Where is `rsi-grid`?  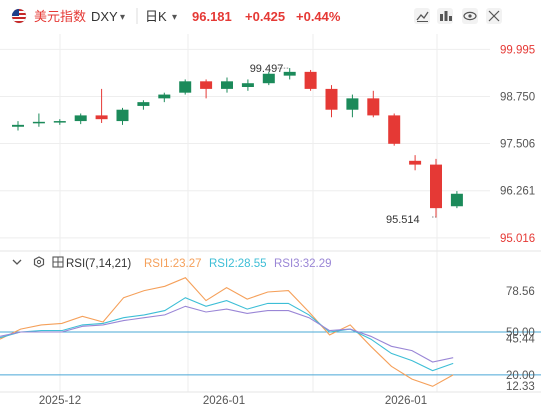
rsi-grid is located at coordinates (270, 353).